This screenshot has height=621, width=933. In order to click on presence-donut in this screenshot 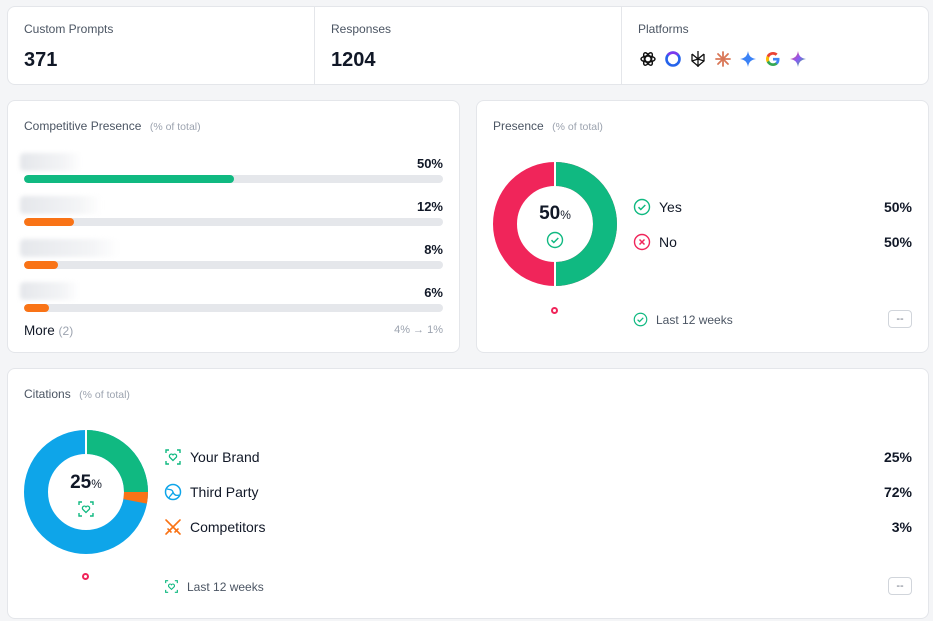, I will do `click(555, 224)`.